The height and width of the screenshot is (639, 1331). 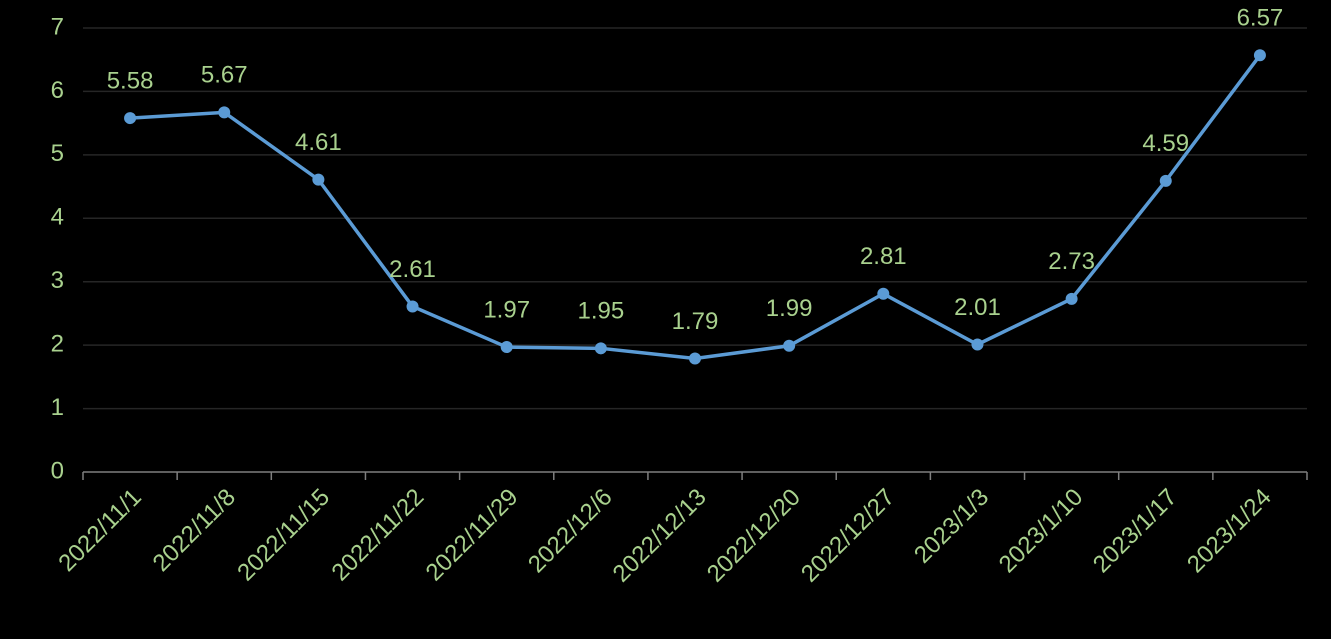 I want to click on x-tick-label: 2022/12/6, so click(x=570, y=531).